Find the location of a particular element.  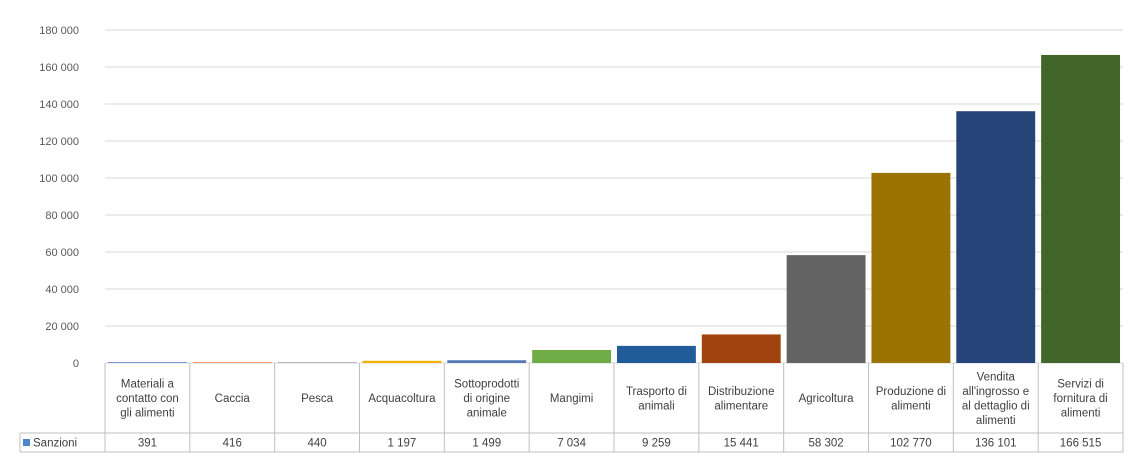

y-tick-label: 80 000 is located at coordinates (62, 216).